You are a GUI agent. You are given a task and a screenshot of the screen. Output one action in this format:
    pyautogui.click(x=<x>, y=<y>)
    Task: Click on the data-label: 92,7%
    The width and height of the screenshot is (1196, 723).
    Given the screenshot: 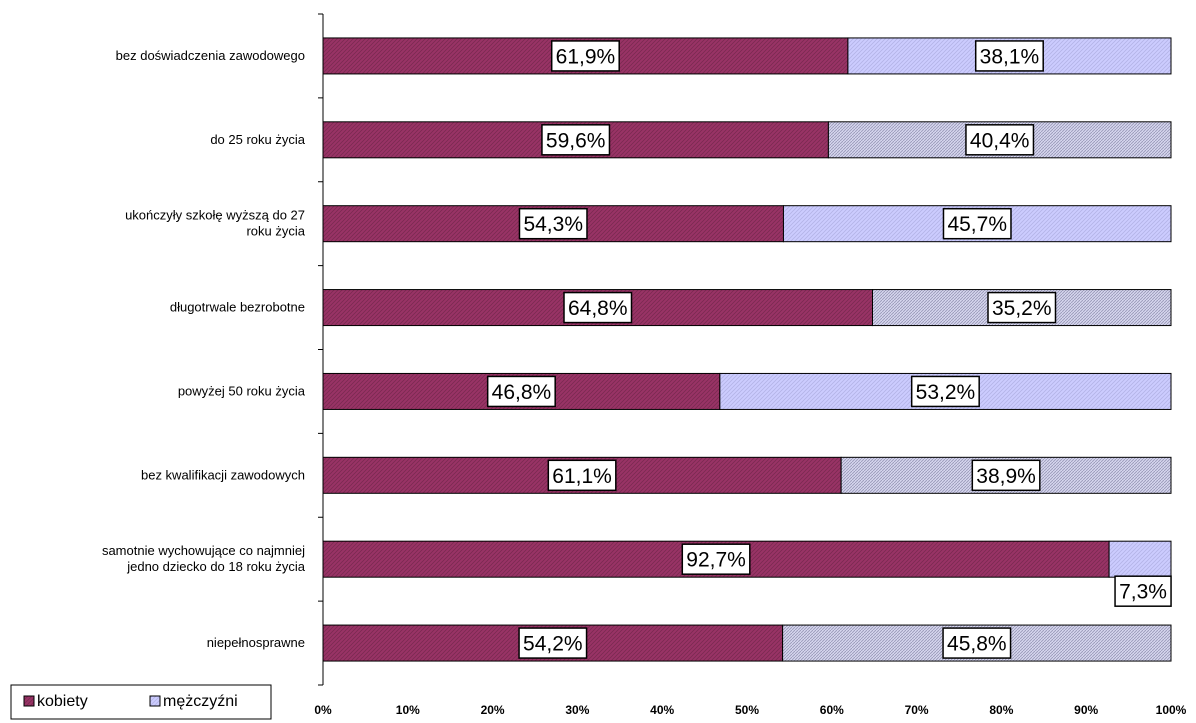 What is the action you would take?
    pyautogui.click(x=716, y=559)
    